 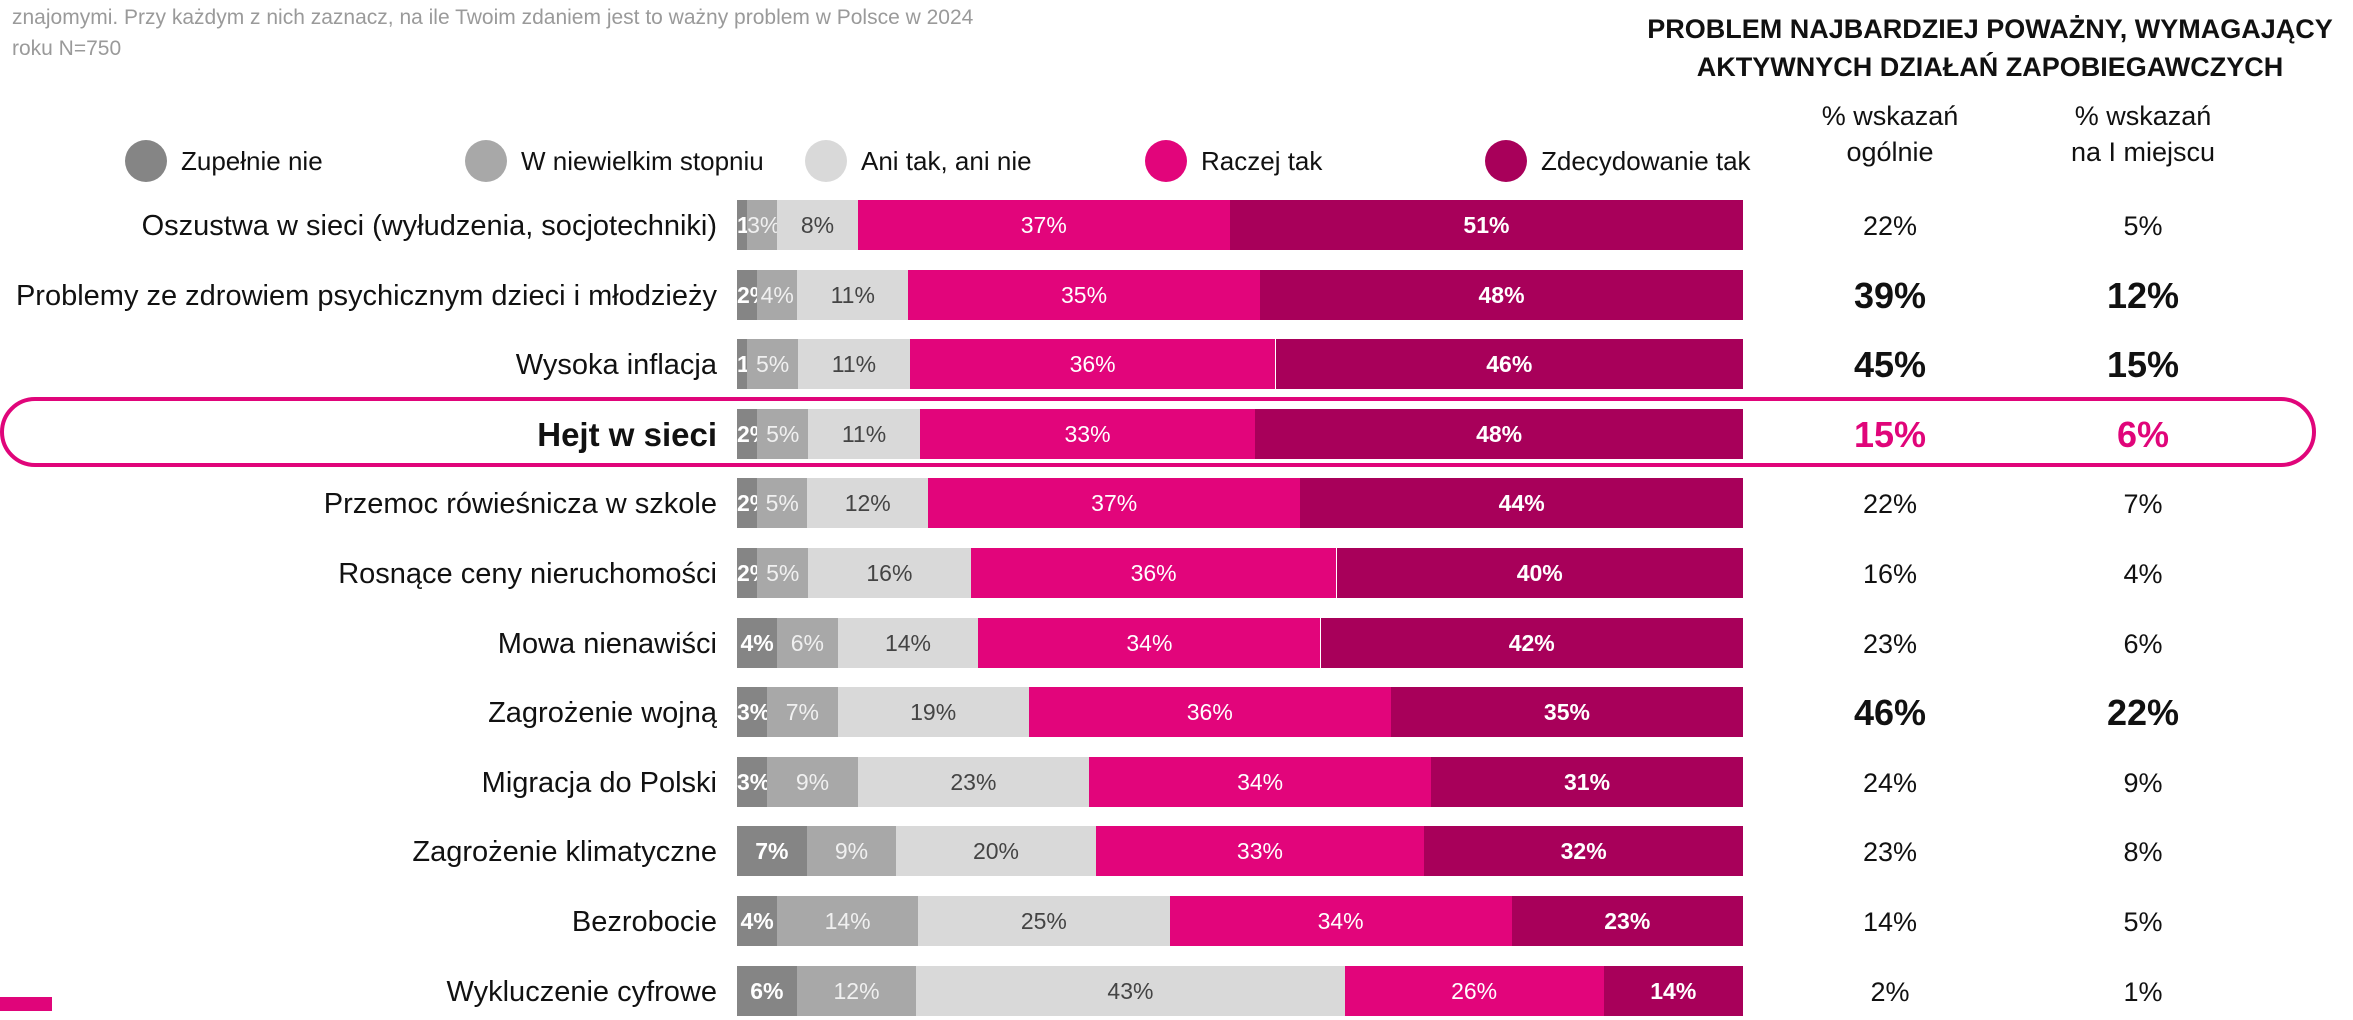 I want to click on stacked-bar: 7% 9% 20% 33% 32%, so click(x=1240, y=851).